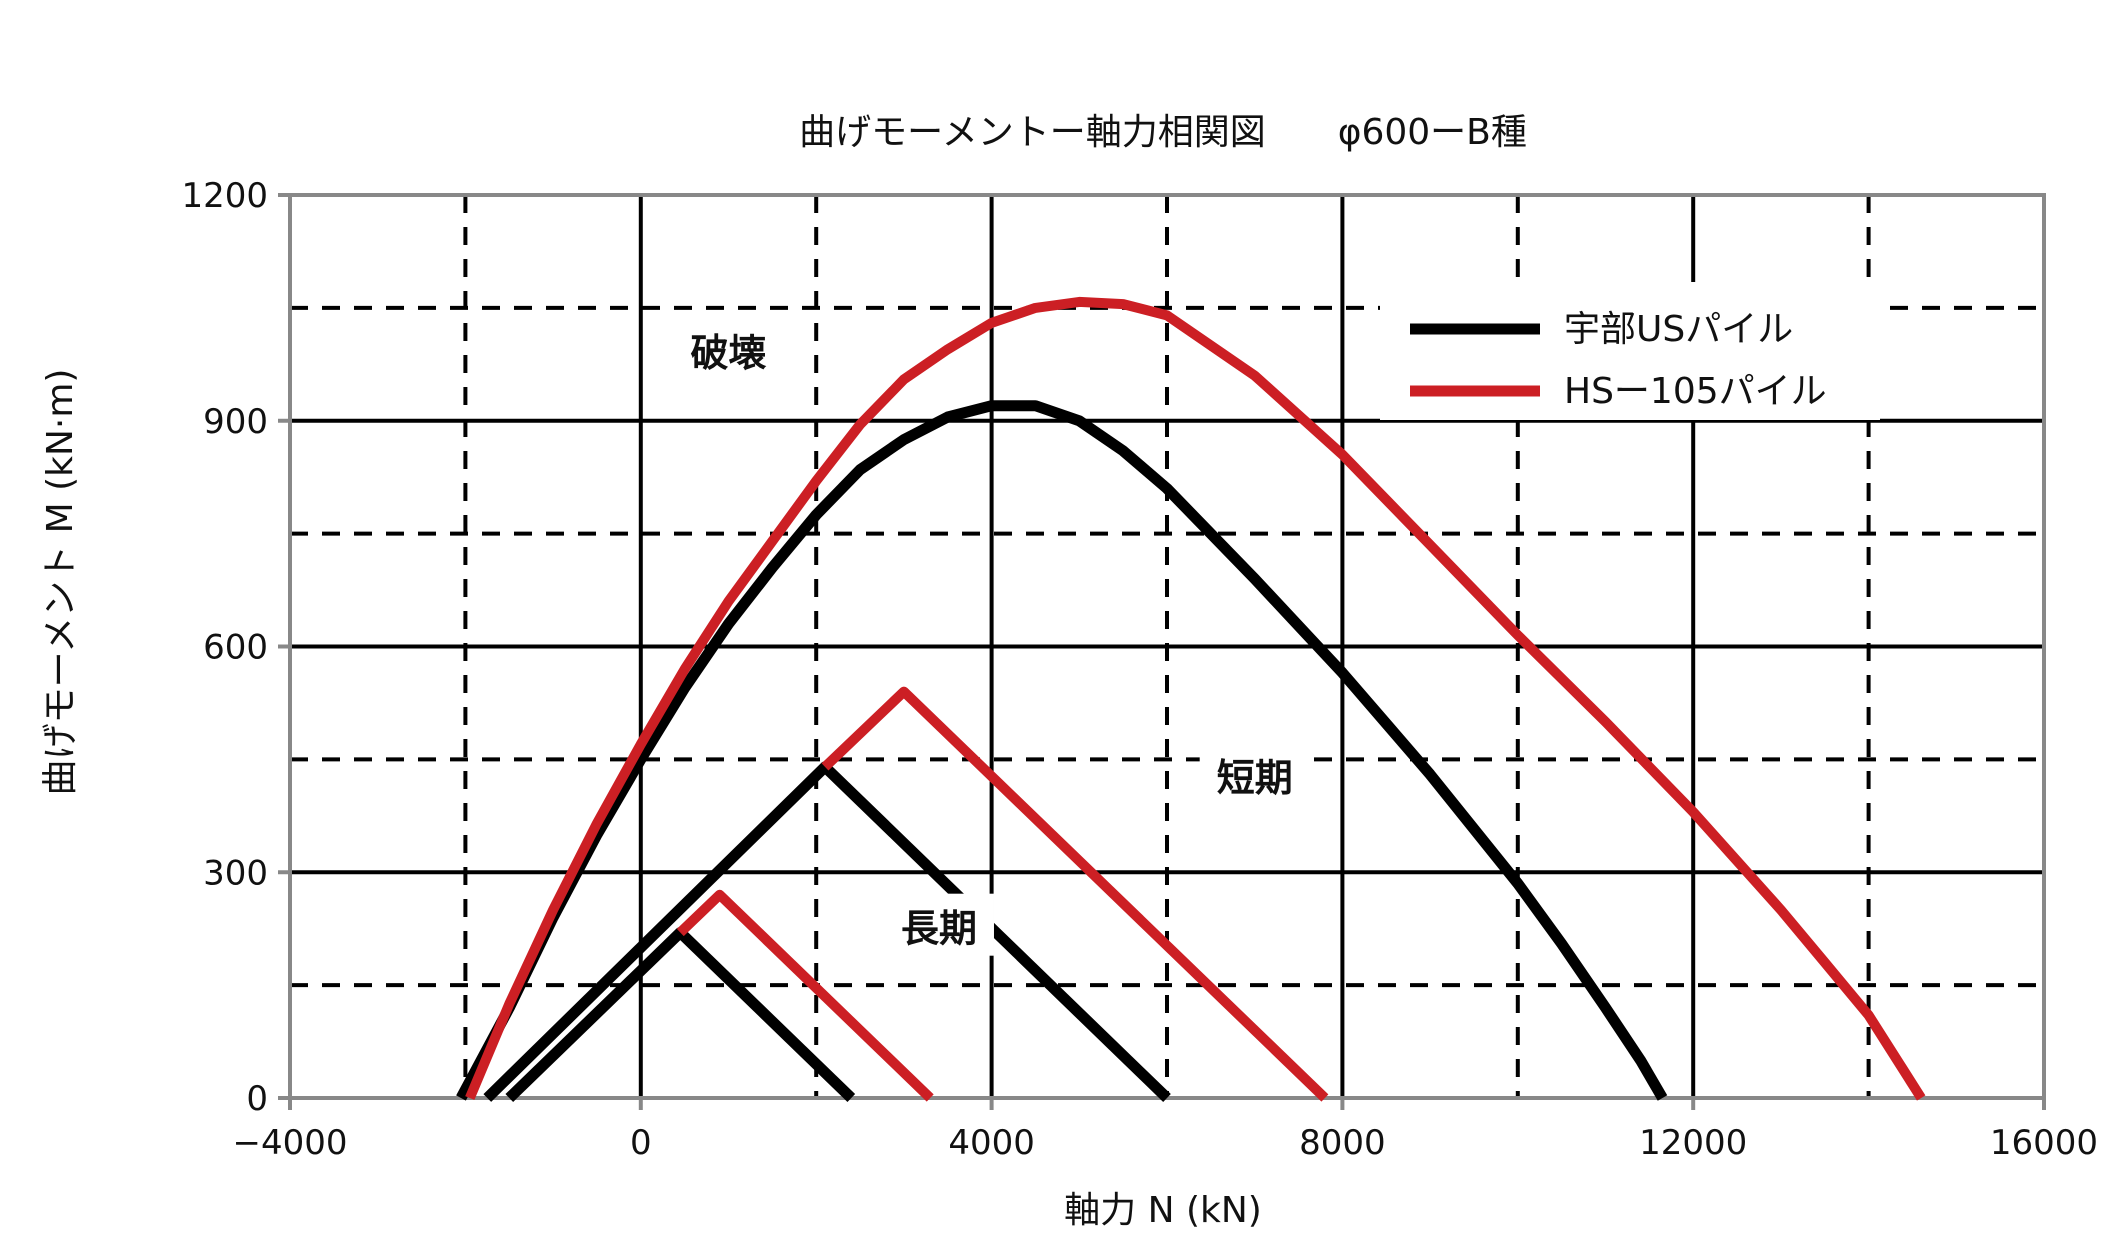 The height and width of the screenshot is (1258, 2126). Describe the element at coordinates (641, 1143) in the screenshot. I see `x-tick-label: 0` at that location.